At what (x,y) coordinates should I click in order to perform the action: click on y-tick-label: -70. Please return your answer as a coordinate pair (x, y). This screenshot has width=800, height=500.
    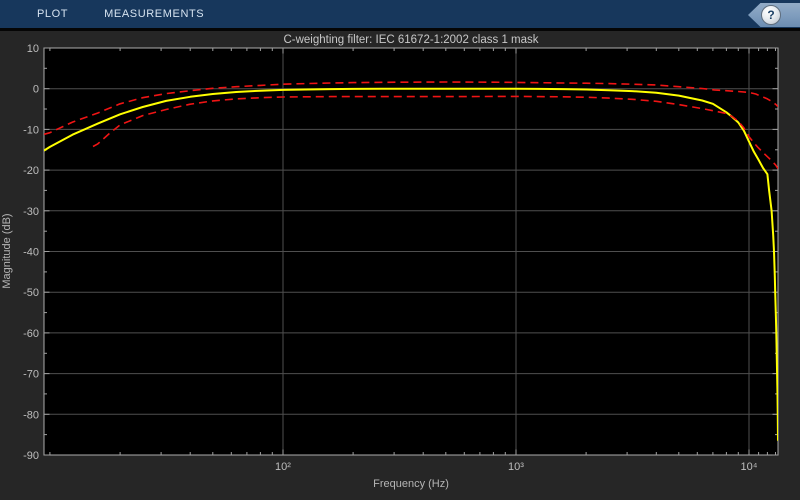
    Looking at the image, I should click on (31, 375).